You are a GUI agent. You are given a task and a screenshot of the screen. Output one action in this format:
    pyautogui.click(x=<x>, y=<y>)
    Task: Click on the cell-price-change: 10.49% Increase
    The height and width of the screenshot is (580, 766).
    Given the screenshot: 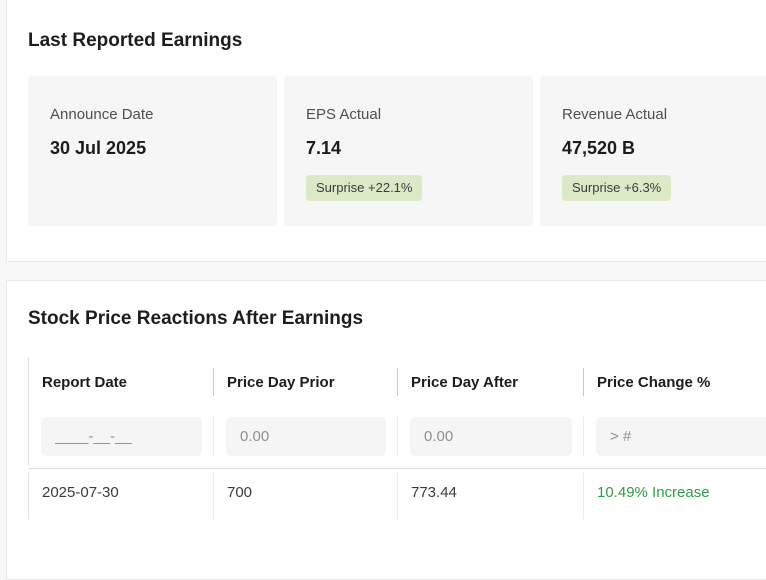 What is the action you would take?
    pyautogui.click(x=674, y=496)
    